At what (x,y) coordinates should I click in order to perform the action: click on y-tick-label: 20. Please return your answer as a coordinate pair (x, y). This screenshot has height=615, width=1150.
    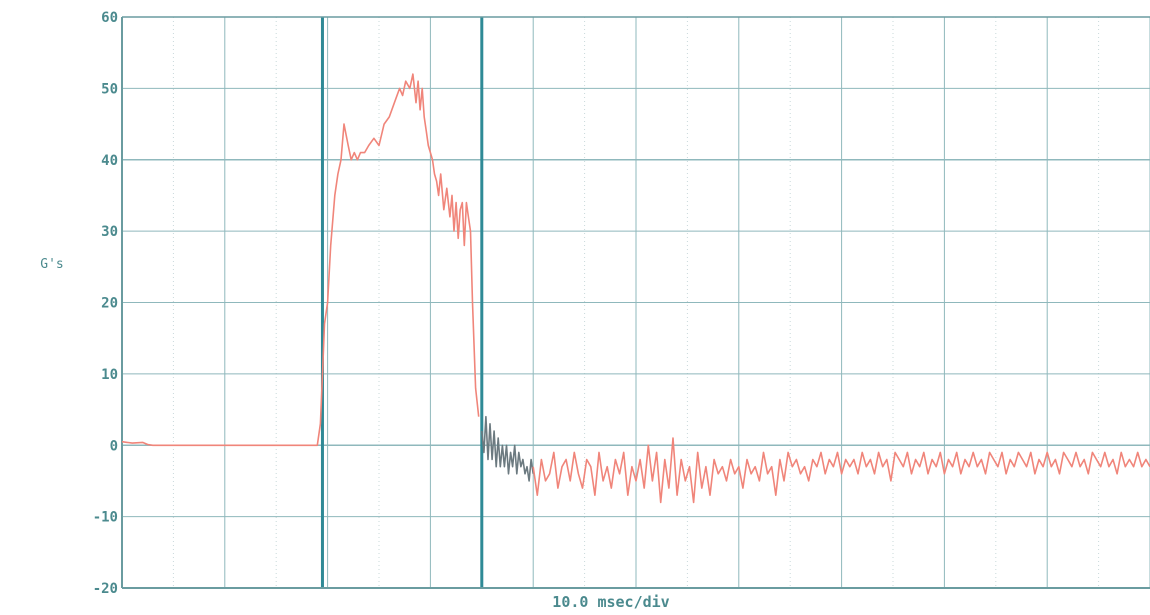
    Looking at the image, I should click on (109, 304).